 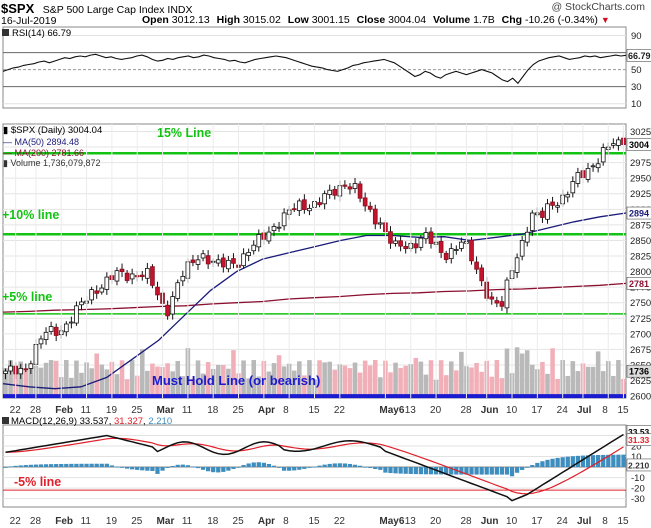 I want to click on date-label-macd: 13, so click(x=411, y=521).